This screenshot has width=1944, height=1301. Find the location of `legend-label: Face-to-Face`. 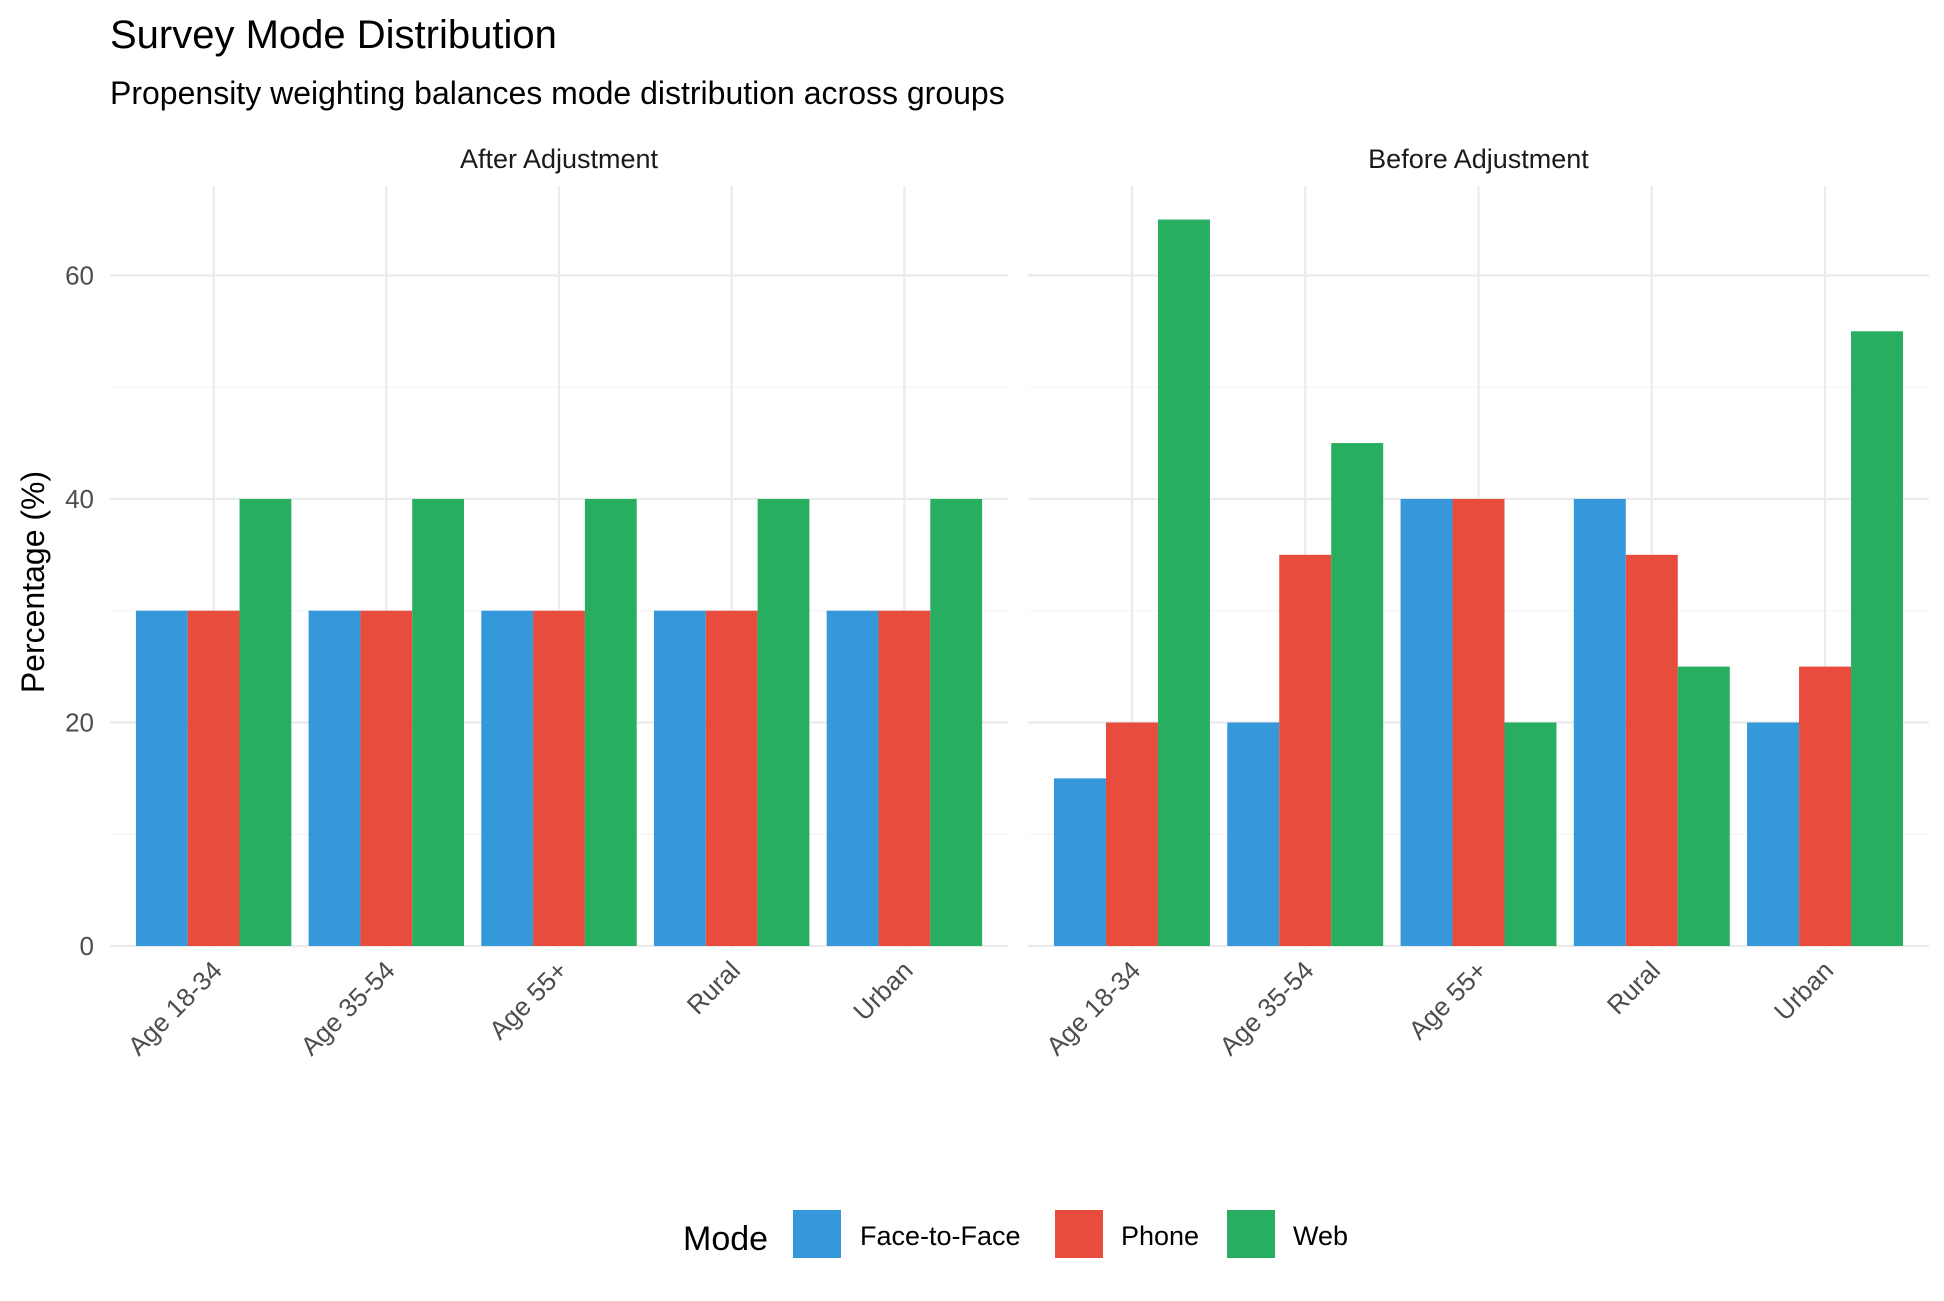

legend-label: Face-to-Face is located at coordinates (940, 1236).